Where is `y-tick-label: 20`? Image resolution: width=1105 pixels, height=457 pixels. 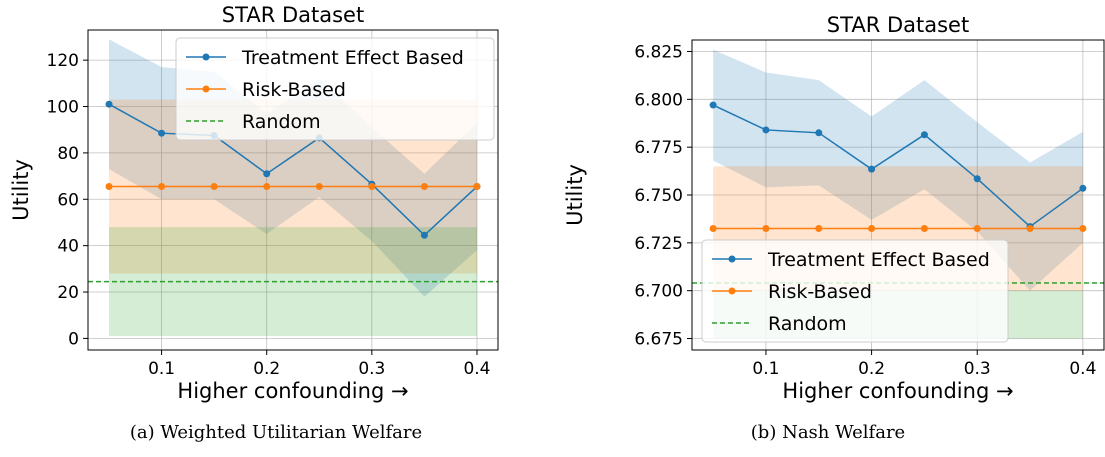 y-tick-label: 20 is located at coordinates (68, 293).